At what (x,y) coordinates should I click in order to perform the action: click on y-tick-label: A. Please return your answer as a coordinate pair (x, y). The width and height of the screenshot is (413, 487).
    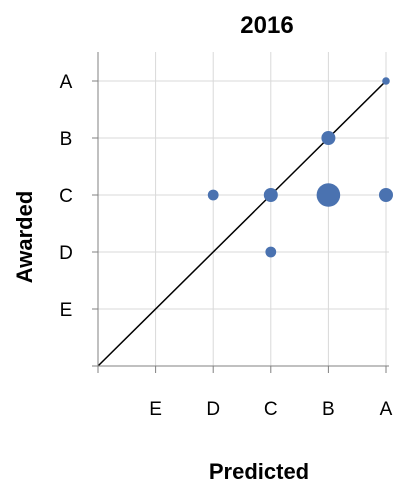
    Looking at the image, I should click on (66, 82).